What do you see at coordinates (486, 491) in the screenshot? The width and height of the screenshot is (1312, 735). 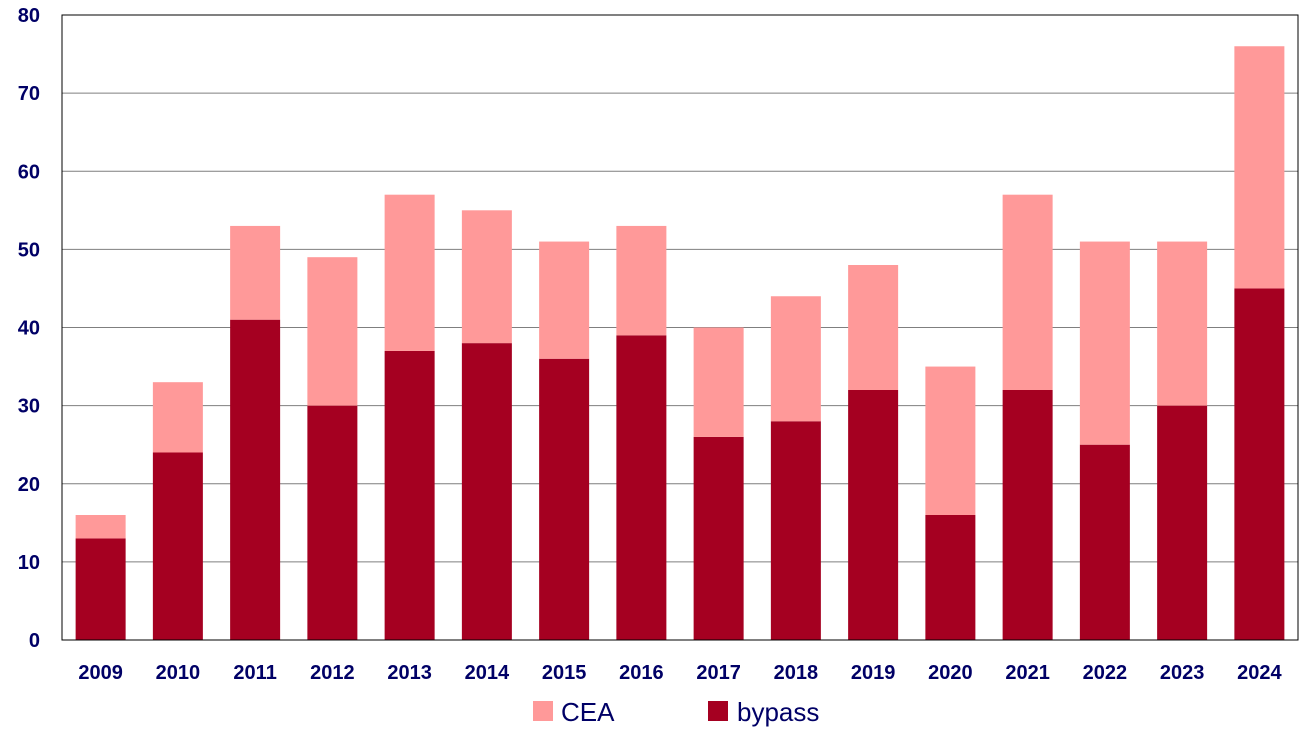 I see `bar-bypass-2014` at bounding box center [486, 491].